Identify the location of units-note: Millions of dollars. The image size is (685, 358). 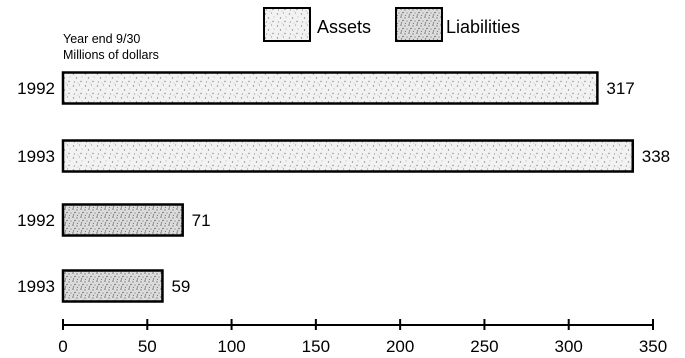
(111, 55).